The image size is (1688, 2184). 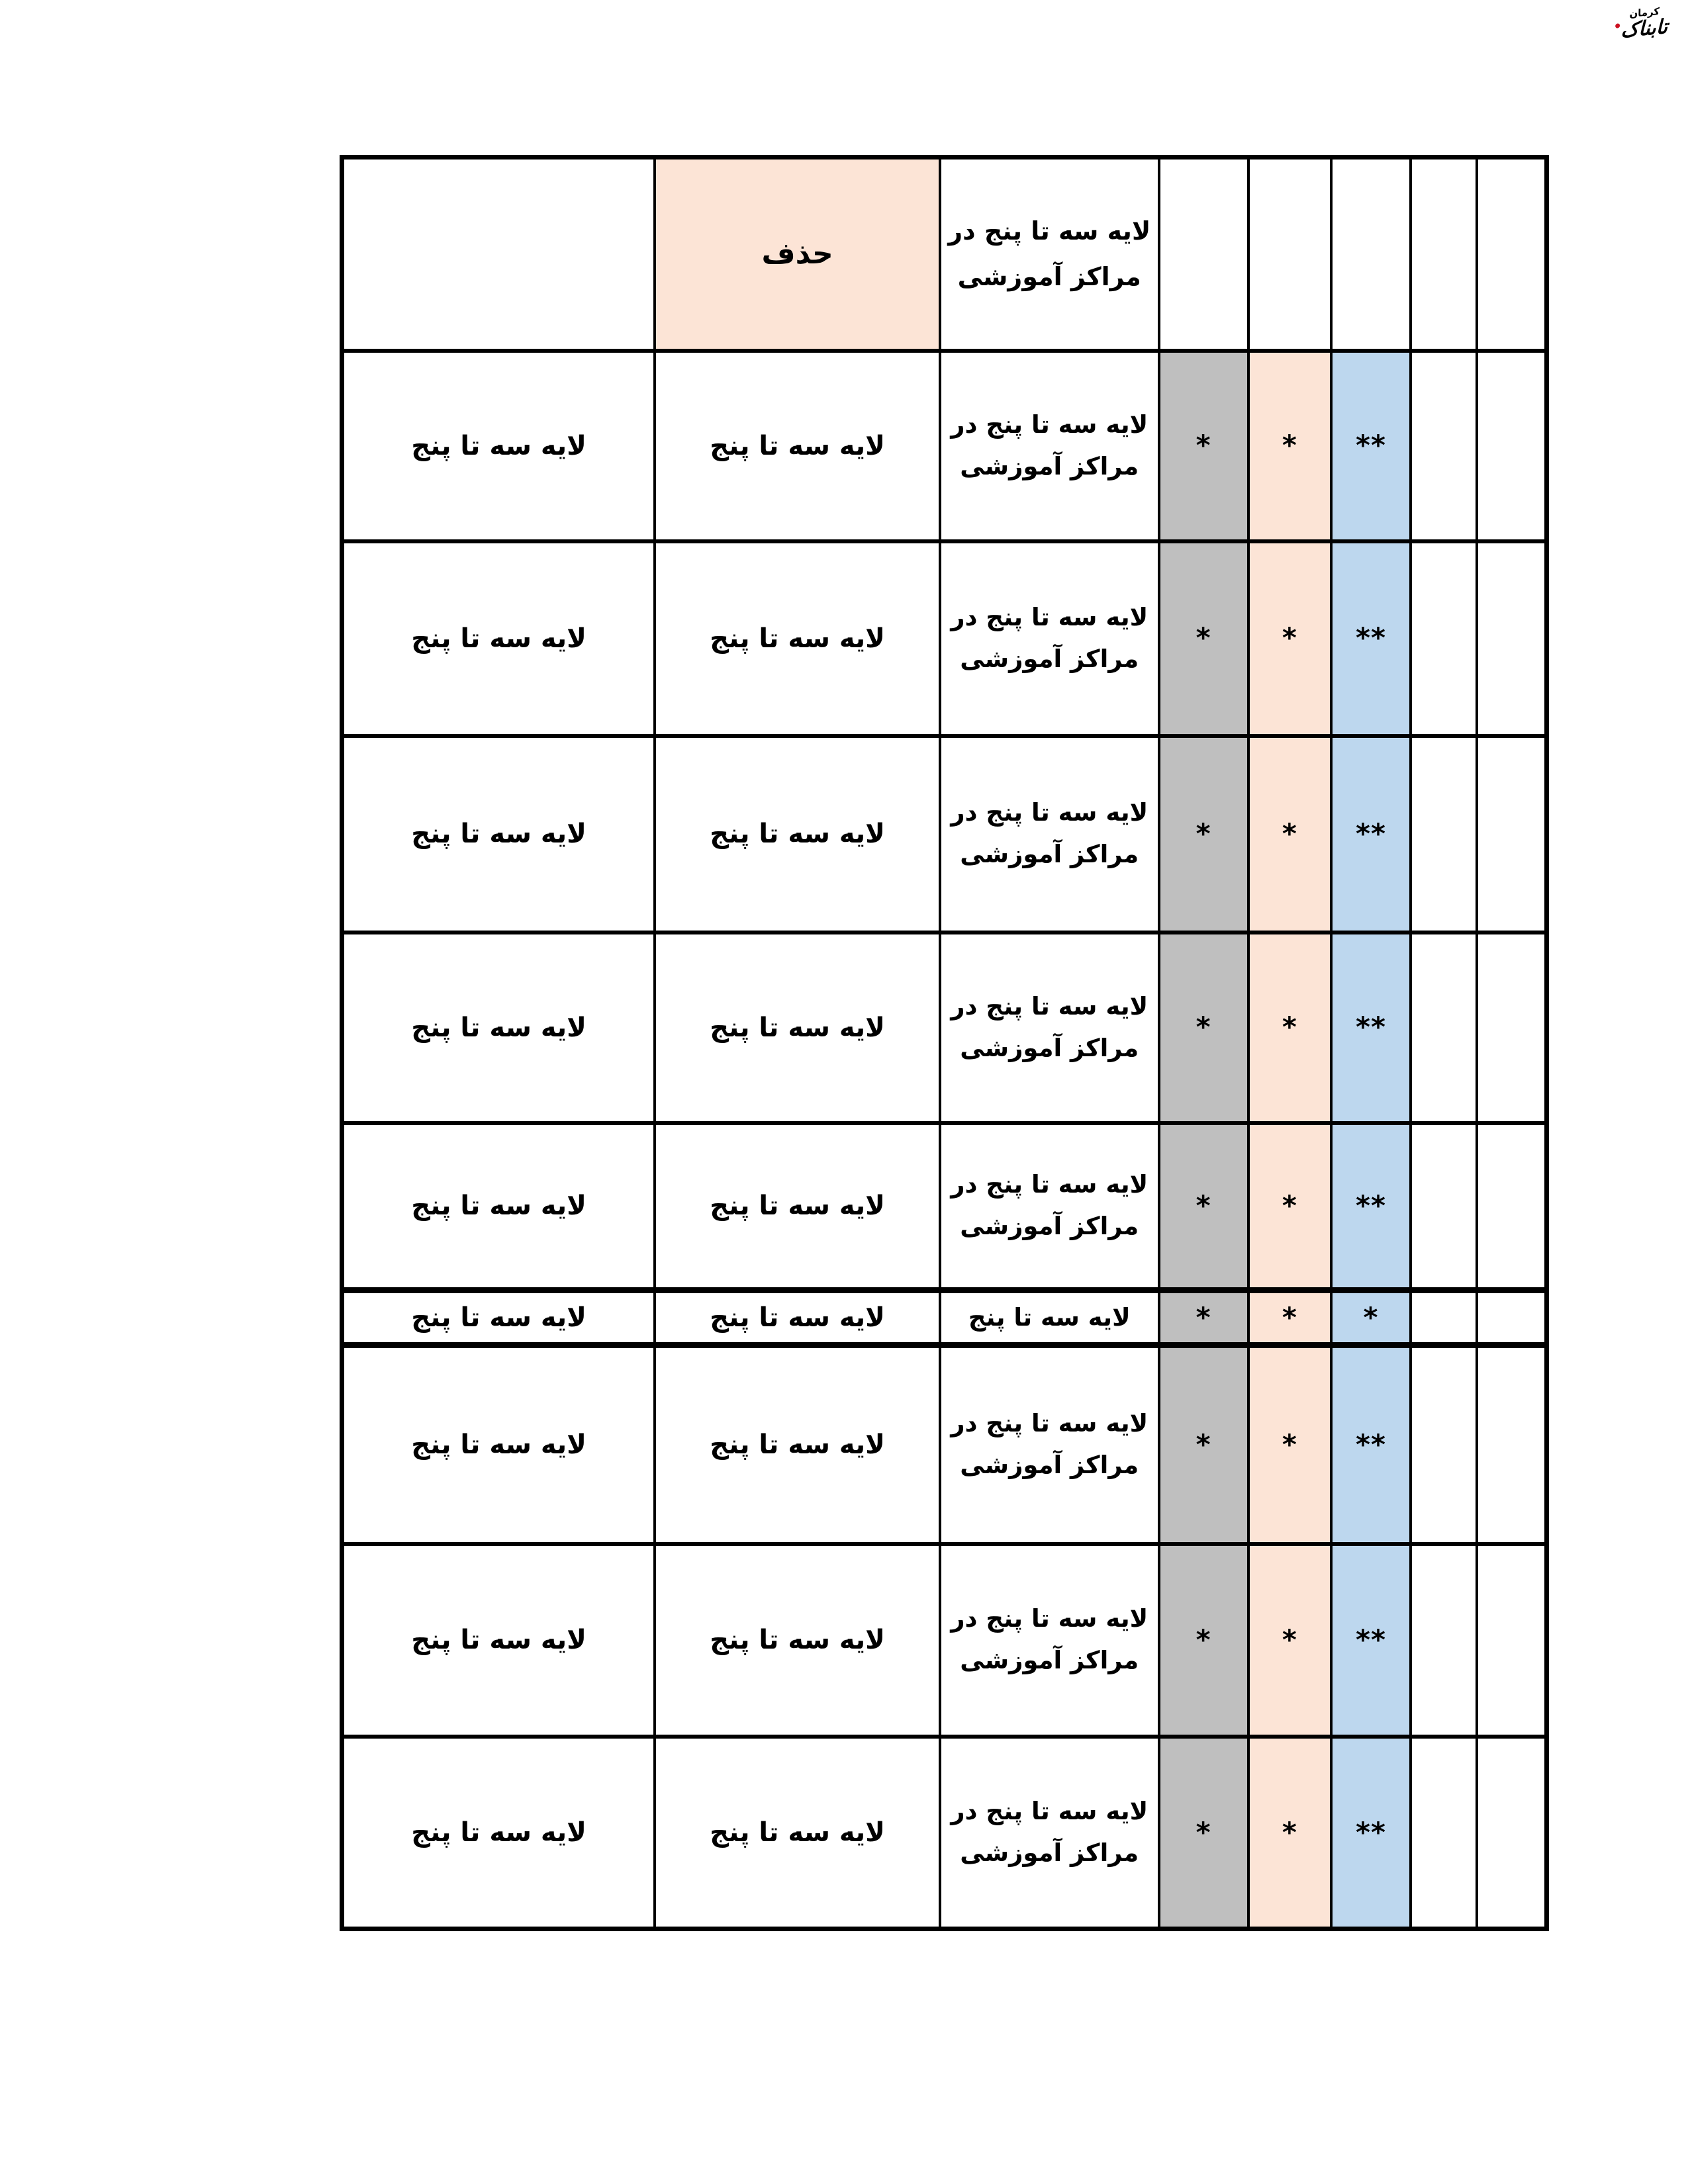 I want to click on header-cell-text: لایه سه تا پنج در مراکز آموزشی, so click(x=1049, y=253).